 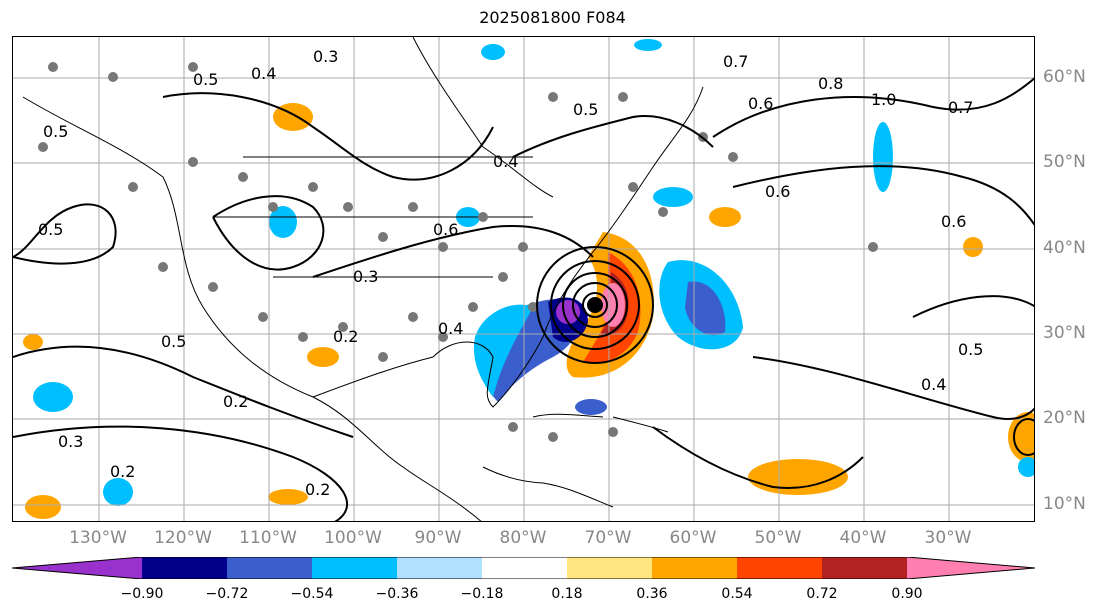 I want to click on colorbar-tick-label: −0.54, so click(x=312, y=594).